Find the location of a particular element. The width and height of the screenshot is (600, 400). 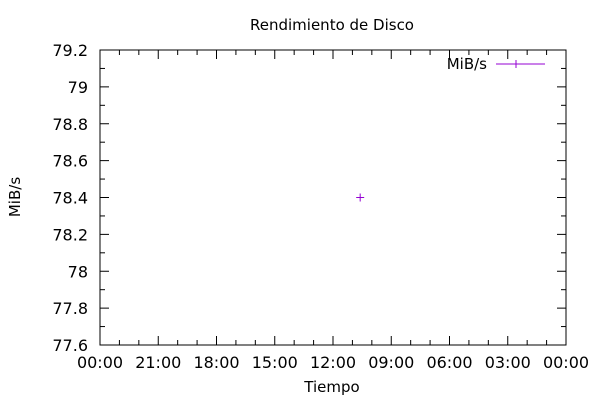

x-tick-label: 12:00 is located at coordinates (333, 362).